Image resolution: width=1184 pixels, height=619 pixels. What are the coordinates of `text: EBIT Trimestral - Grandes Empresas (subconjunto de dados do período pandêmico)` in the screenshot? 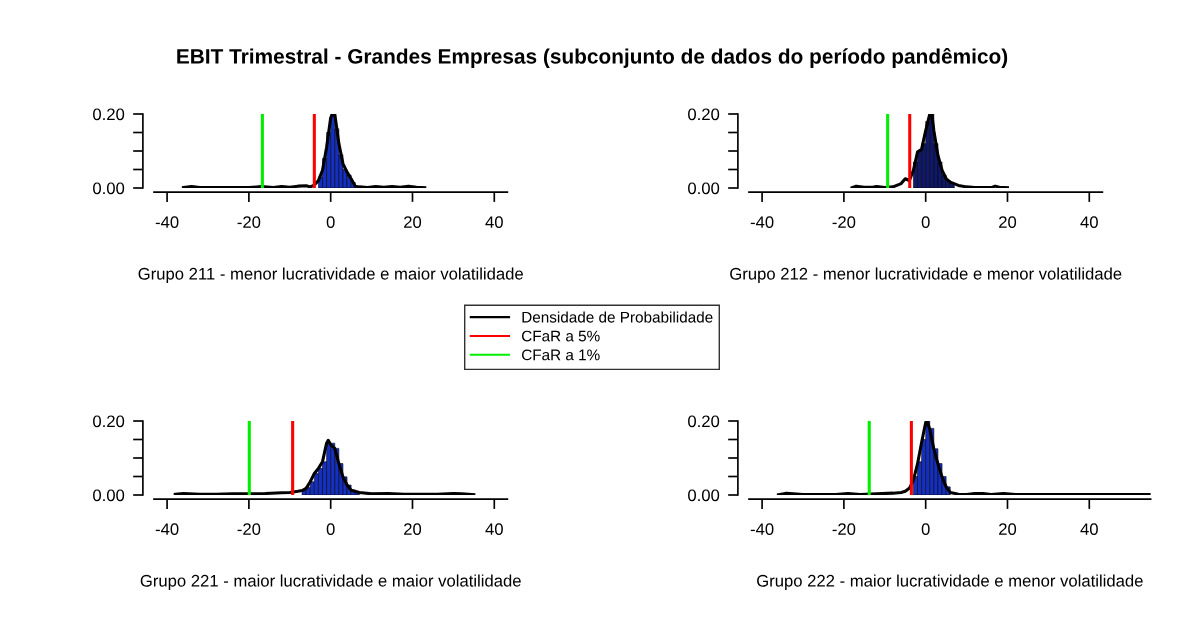 It's located at (592, 58).